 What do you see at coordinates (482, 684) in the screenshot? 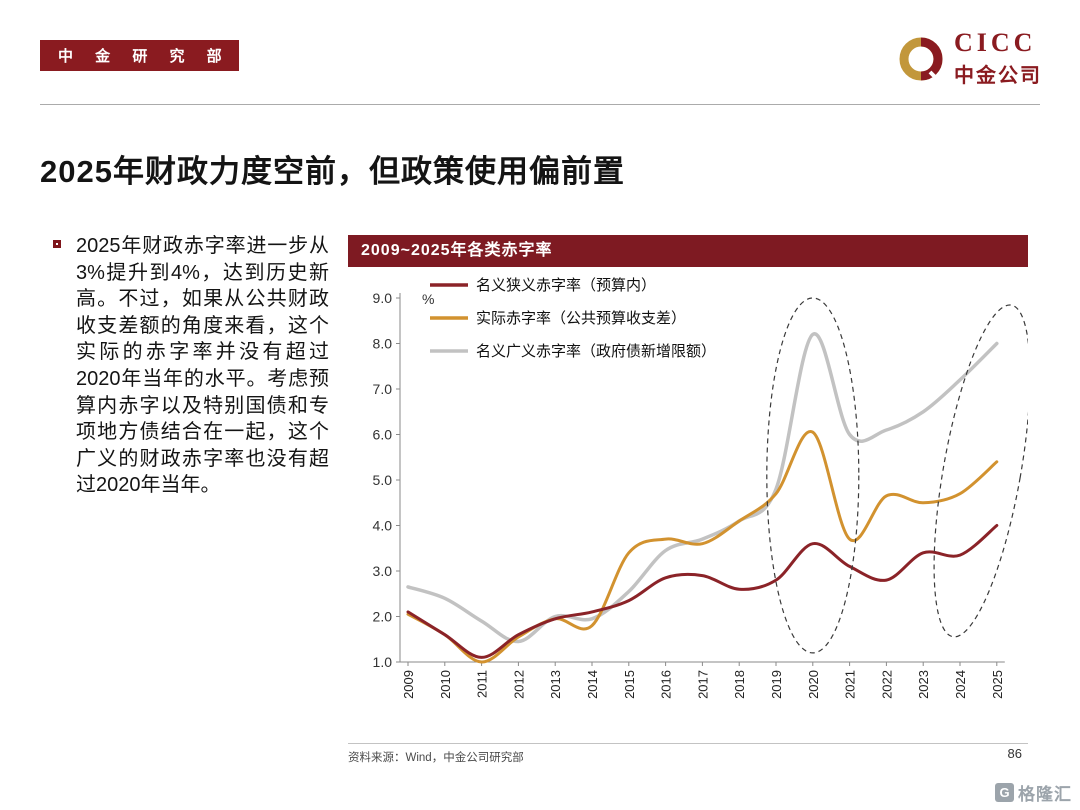
I see `x-axis-label: 2011` at bounding box center [482, 684].